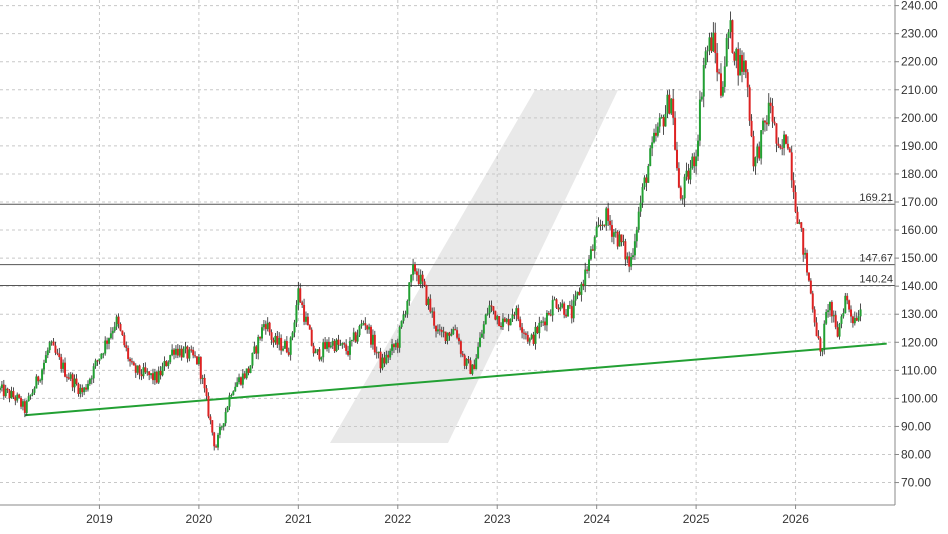 The width and height of the screenshot is (948, 534). I want to click on x-axis-ticks: 2019 2020 2021 2022 2023 2024 2025 2026, so click(447, 515).